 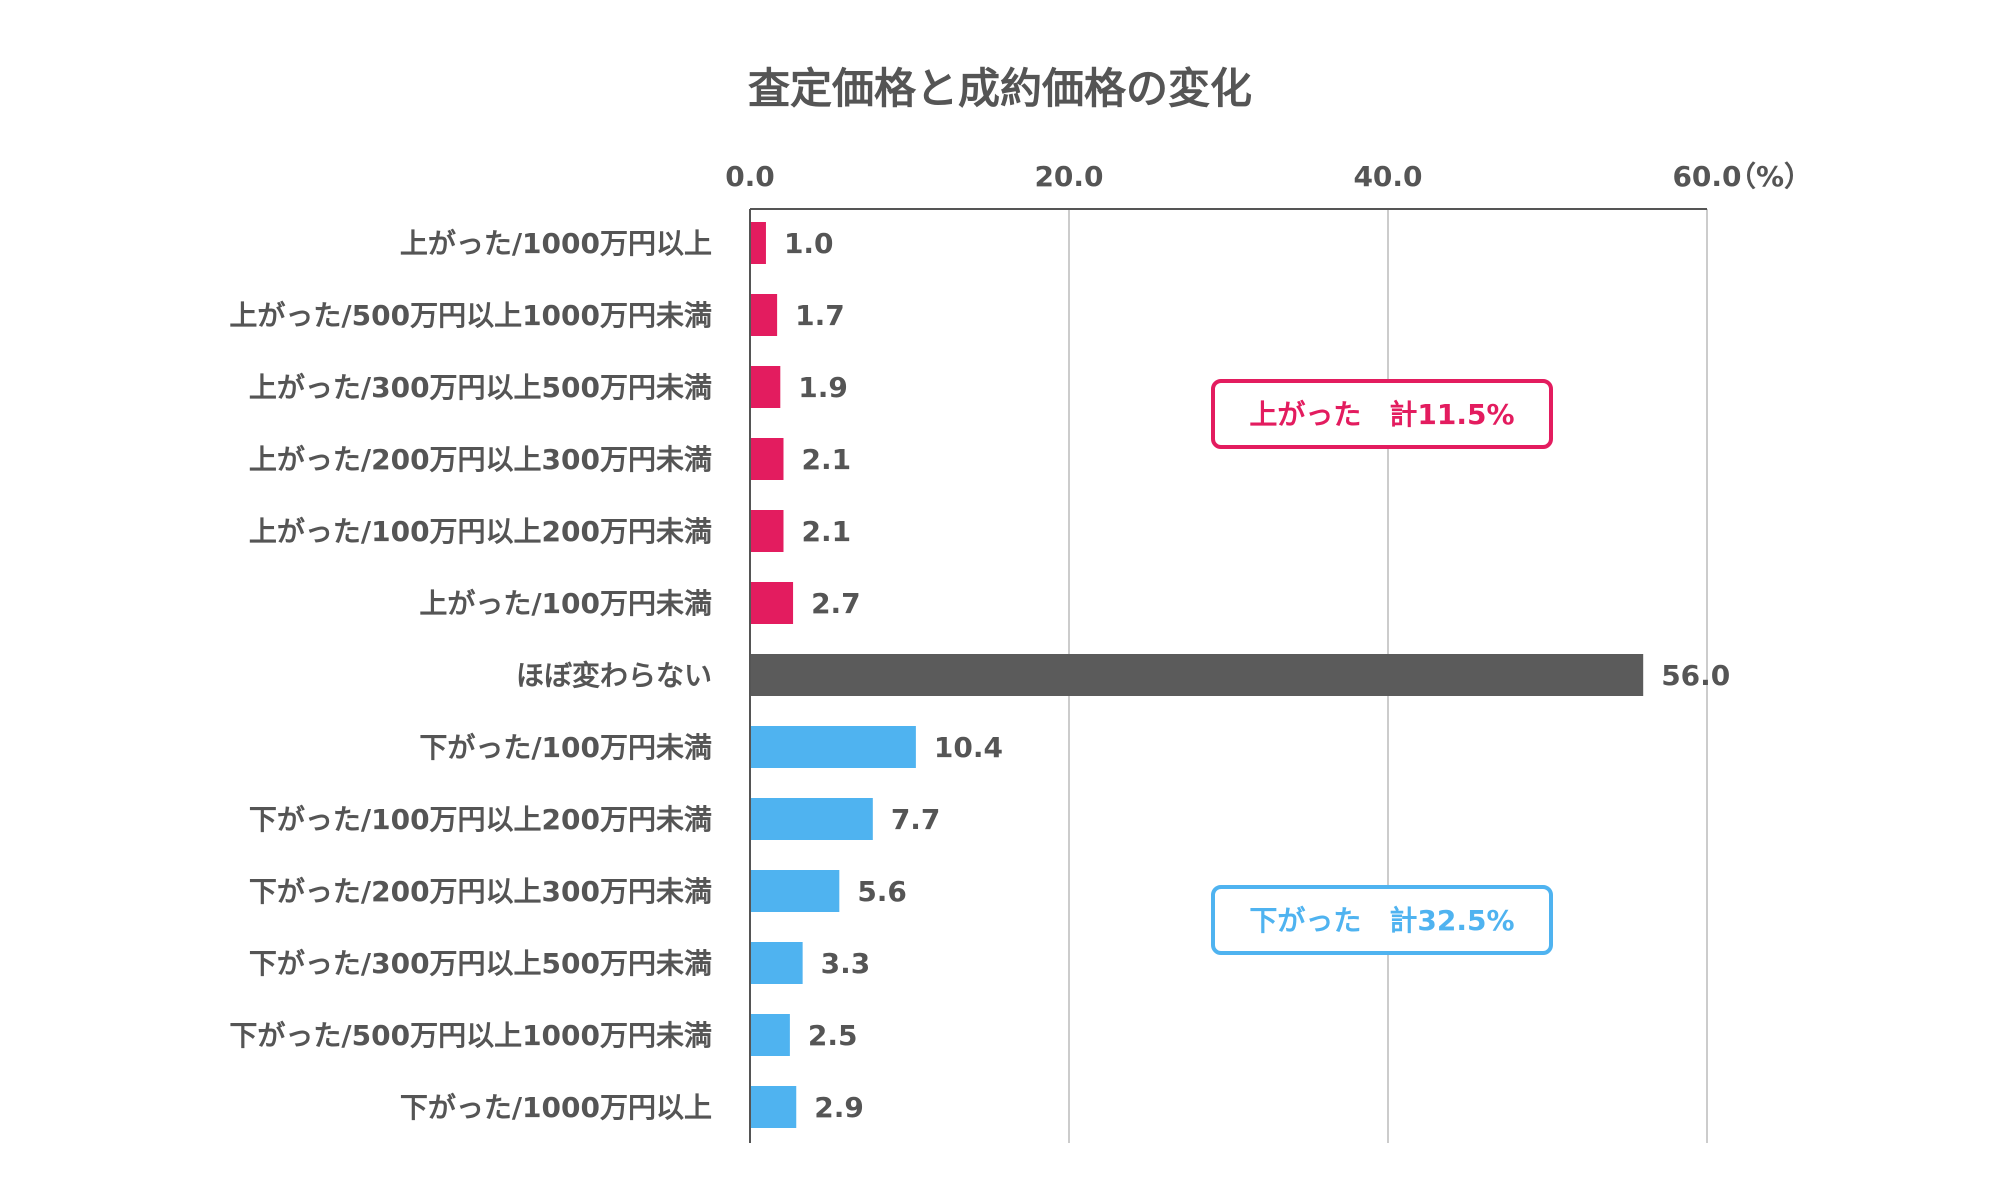 What do you see at coordinates (565, 747) in the screenshot?
I see `category-label: 下がった/100万円未満` at bounding box center [565, 747].